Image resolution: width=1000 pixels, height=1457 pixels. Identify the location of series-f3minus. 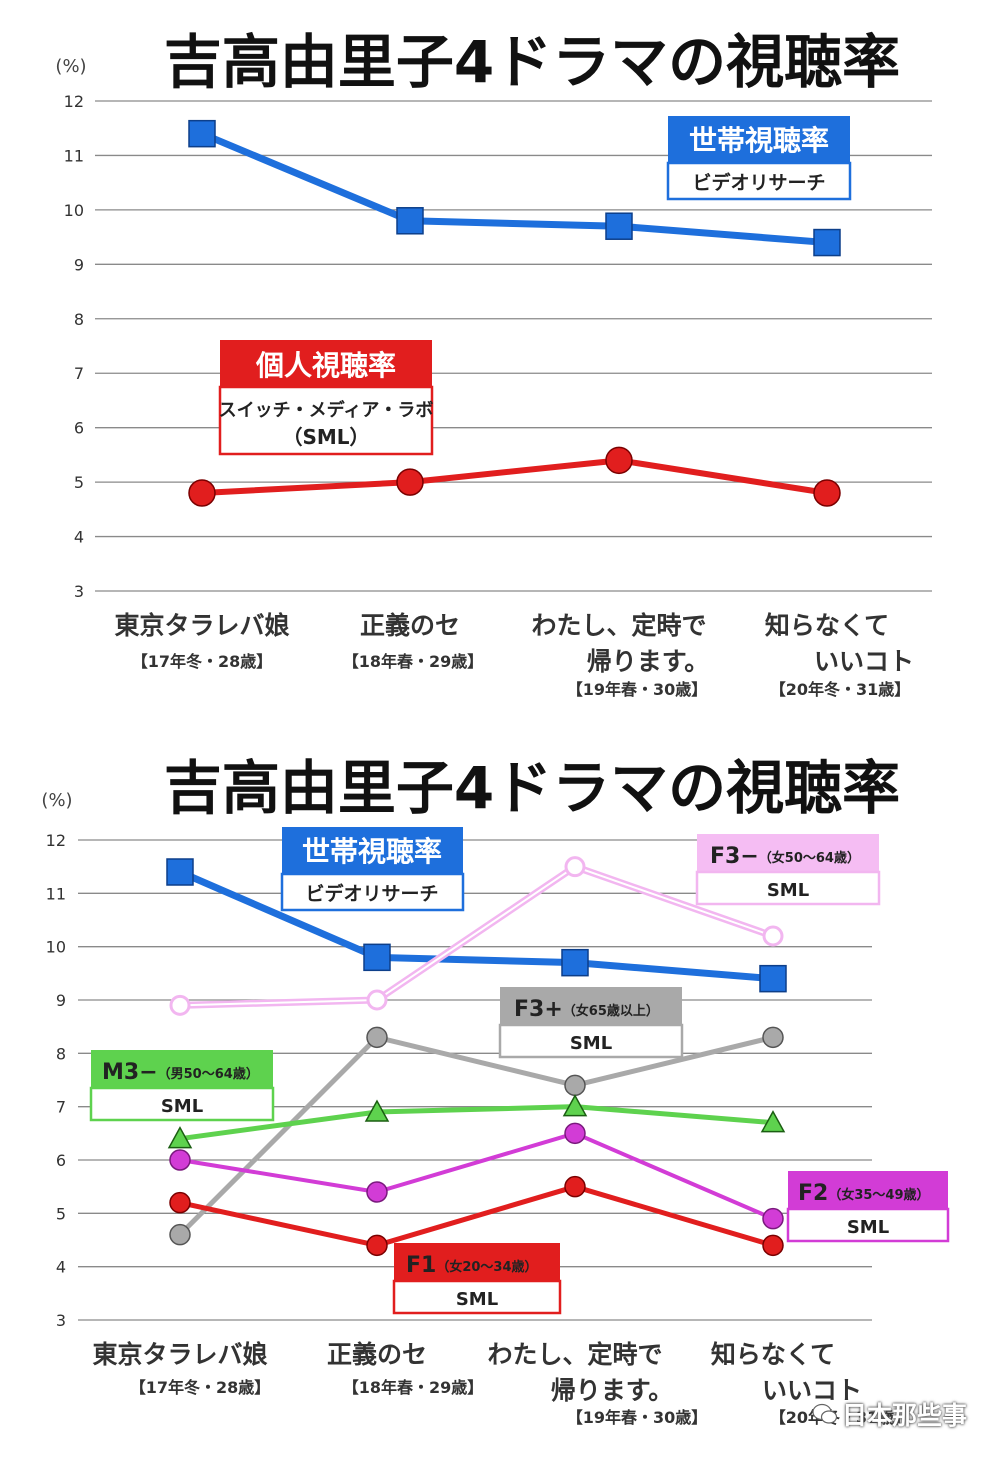
(476, 936).